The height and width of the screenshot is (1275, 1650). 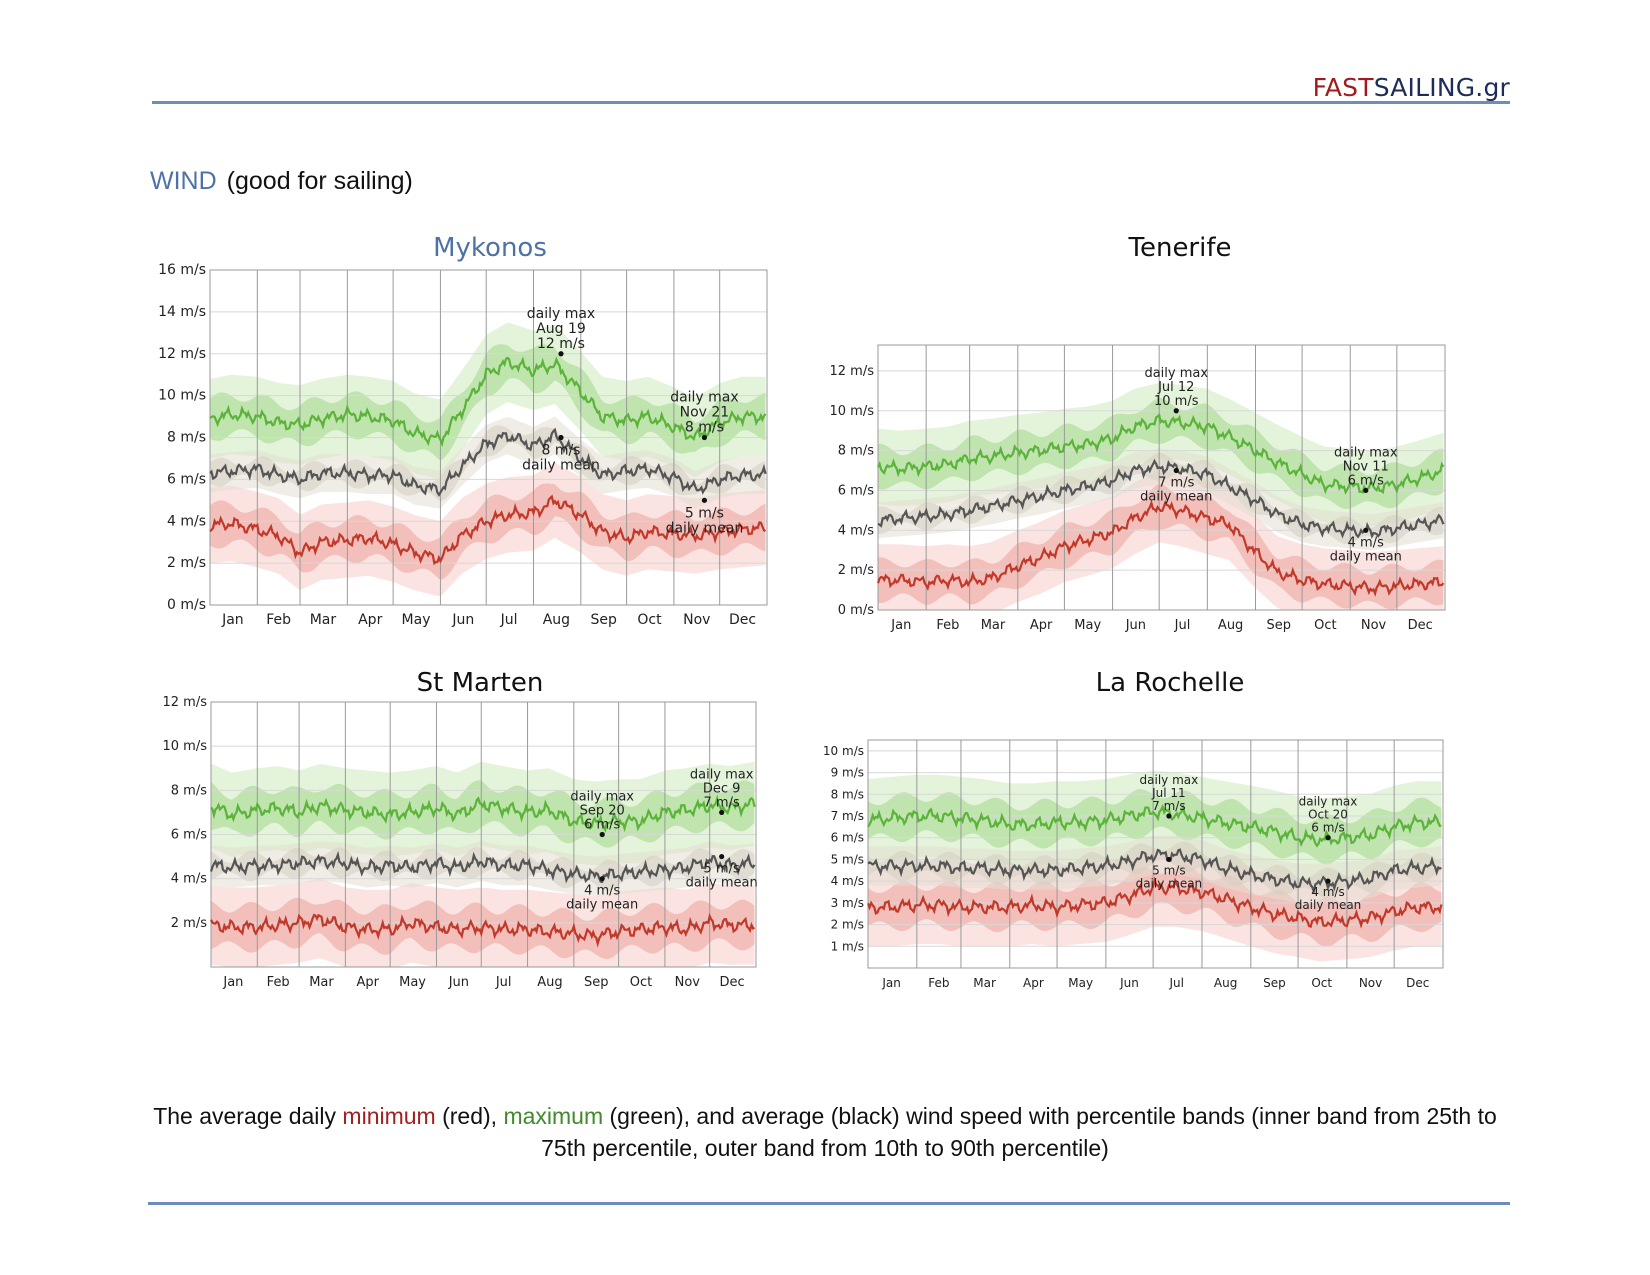 I want to click on fastsailing-logo: FASTSAILING.gr, so click(x=1405, y=89).